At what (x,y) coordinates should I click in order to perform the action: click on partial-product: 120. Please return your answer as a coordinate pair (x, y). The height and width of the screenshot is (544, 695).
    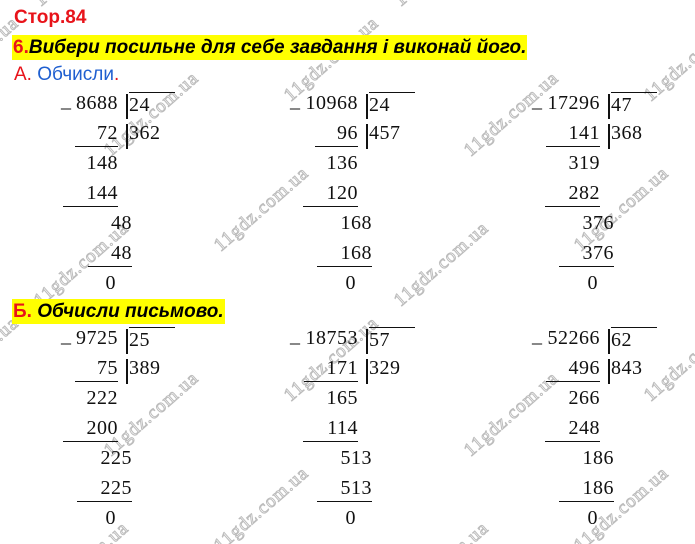
    Looking at the image, I should click on (330, 194).